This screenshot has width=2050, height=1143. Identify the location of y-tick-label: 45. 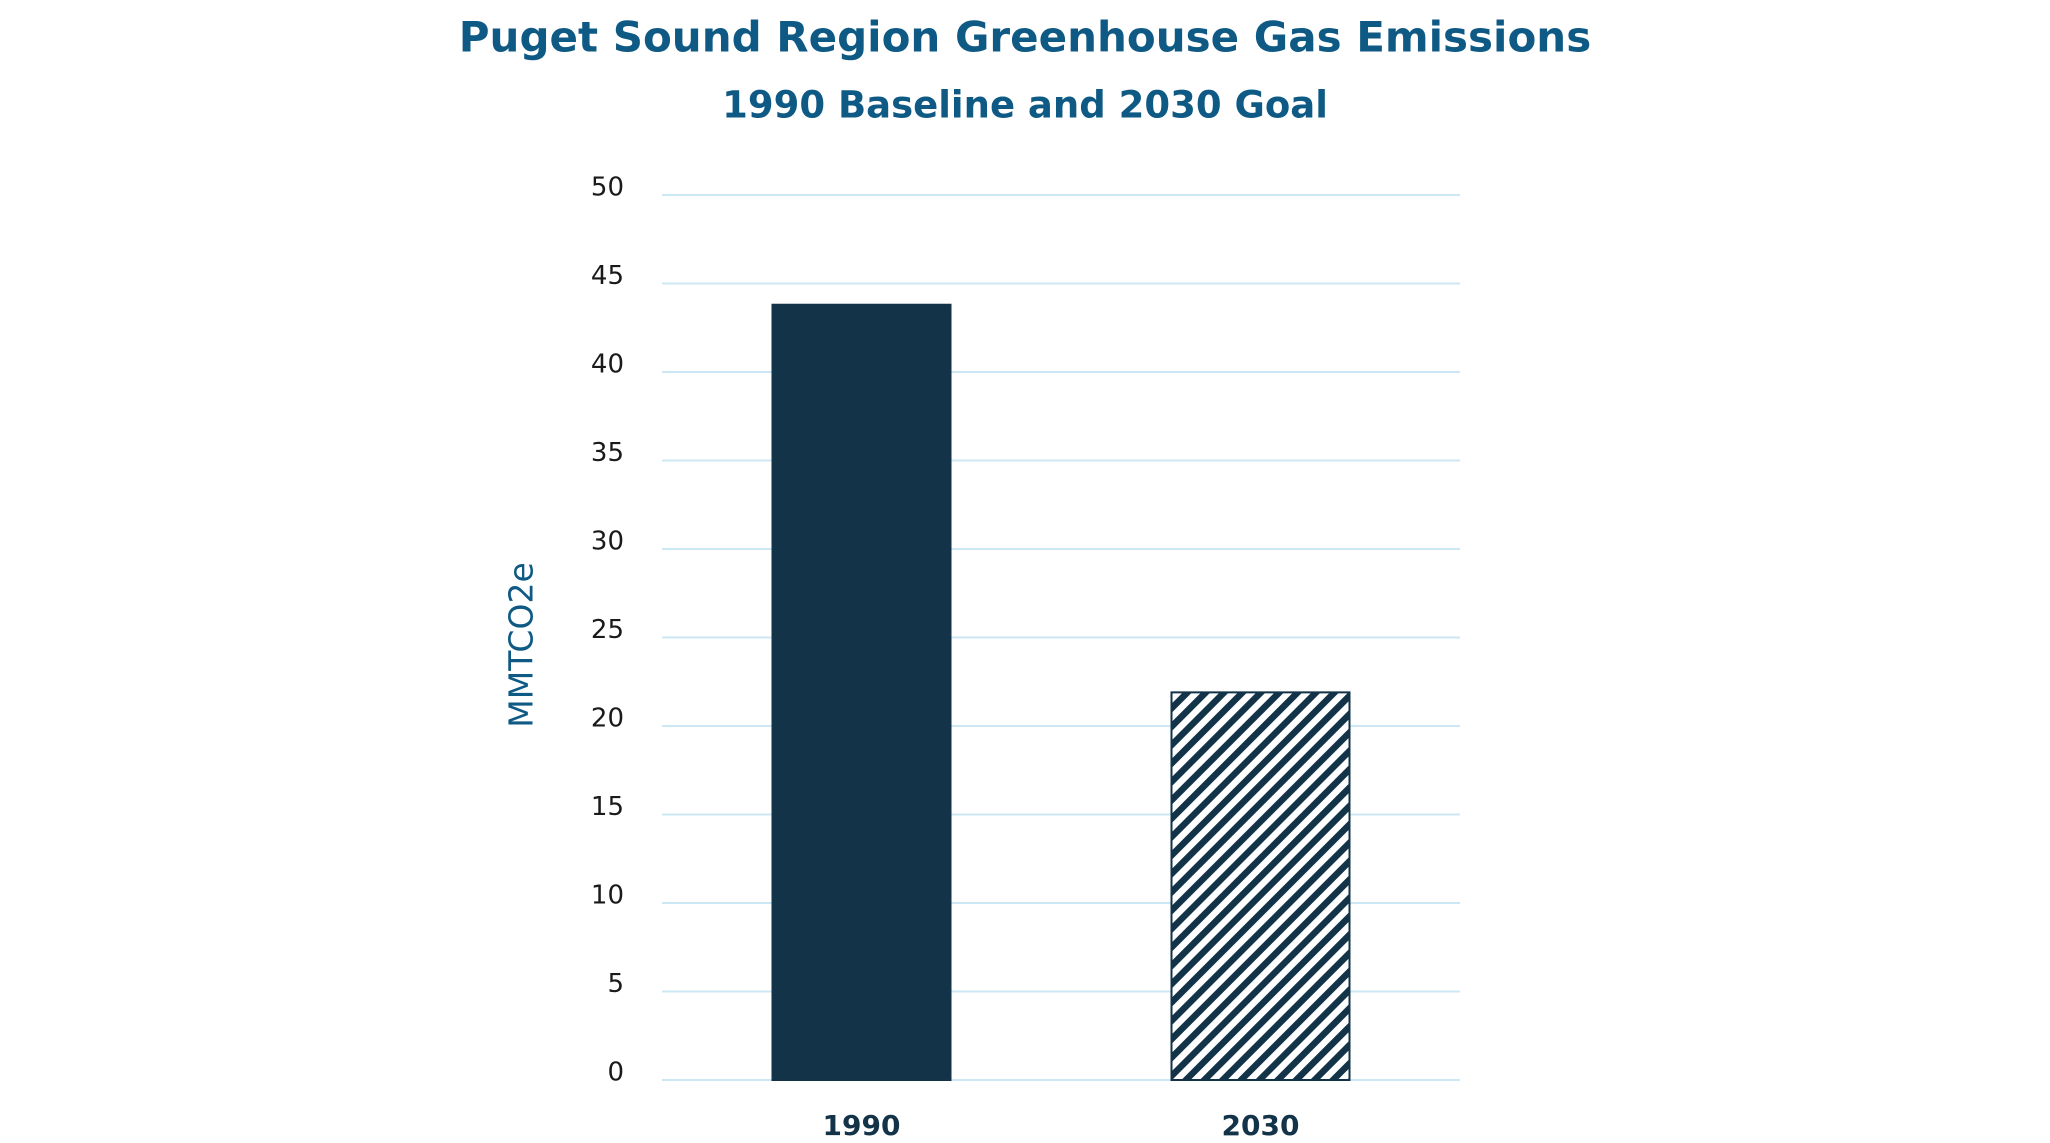
(607, 276).